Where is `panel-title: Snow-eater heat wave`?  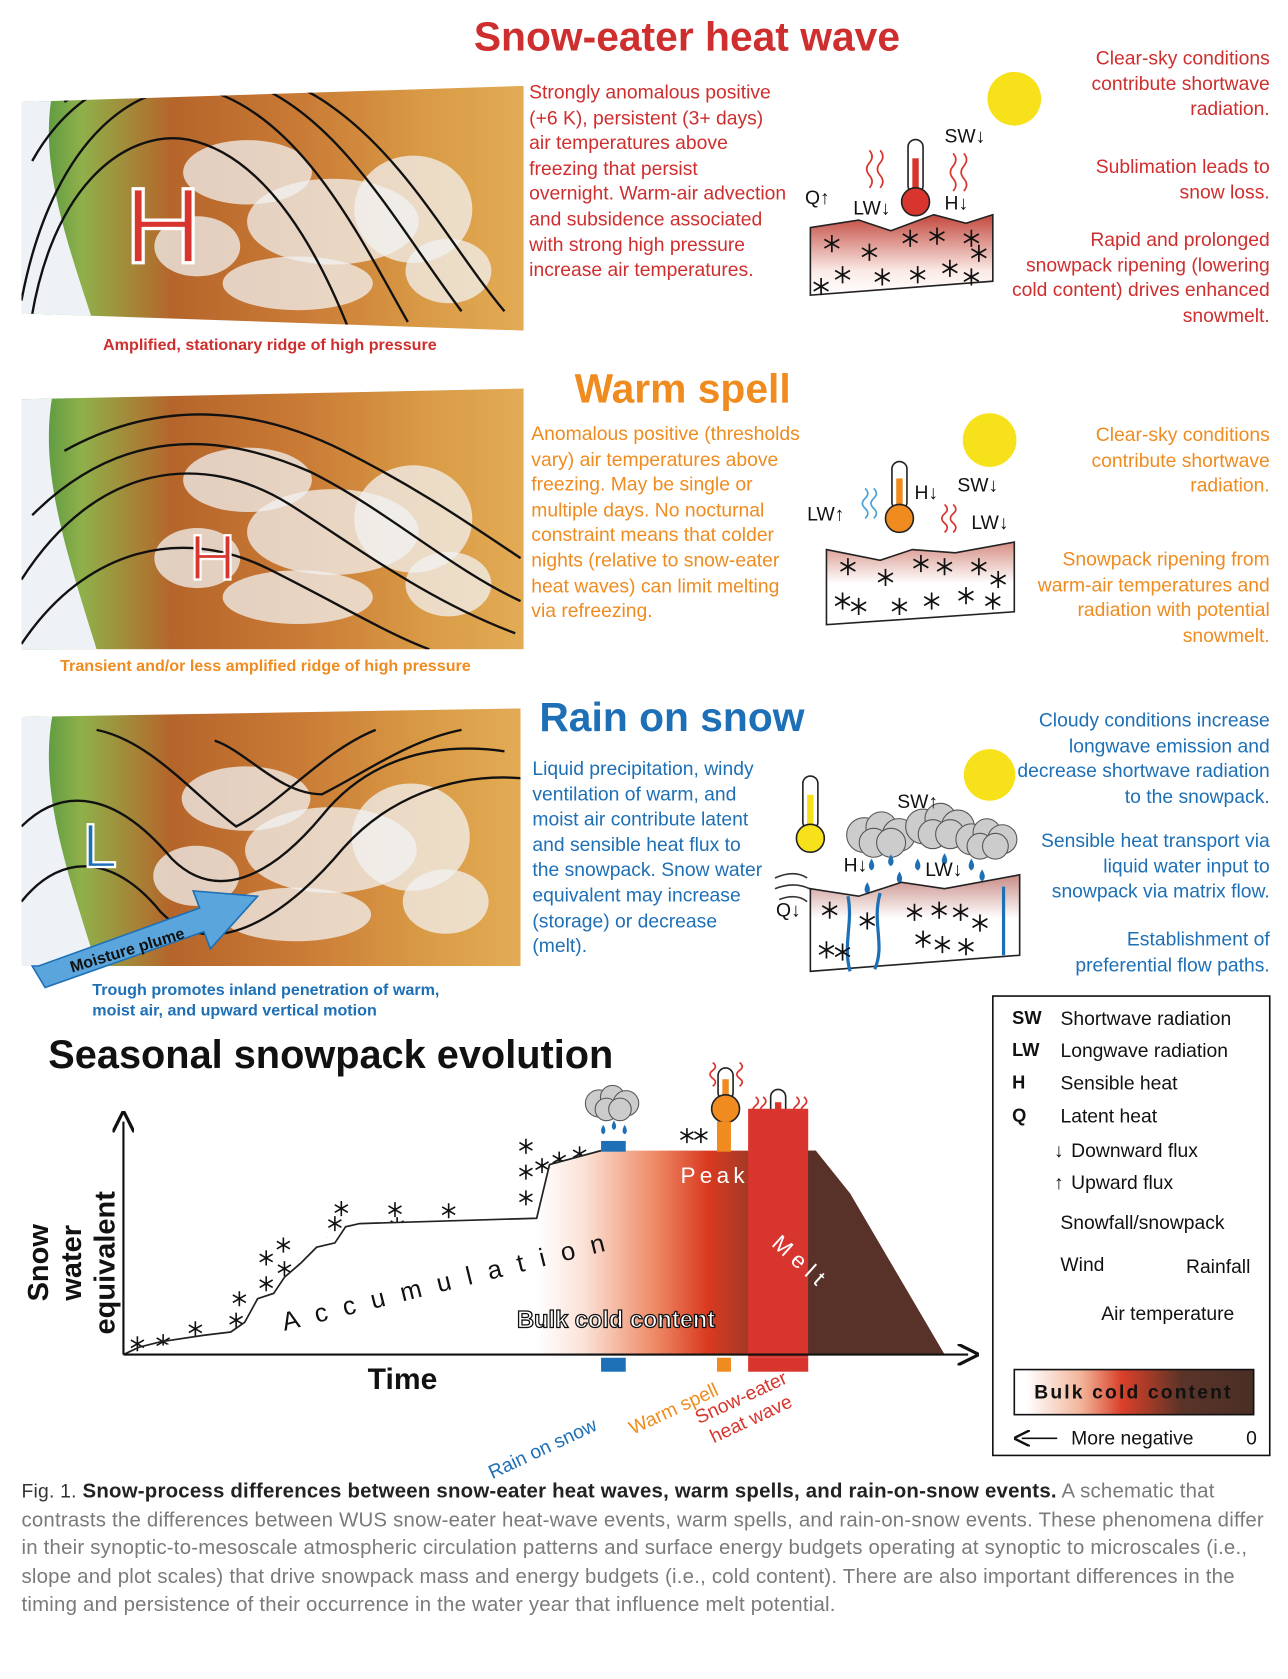
panel-title: Snow-eater heat wave is located at coordinates (687, 38).